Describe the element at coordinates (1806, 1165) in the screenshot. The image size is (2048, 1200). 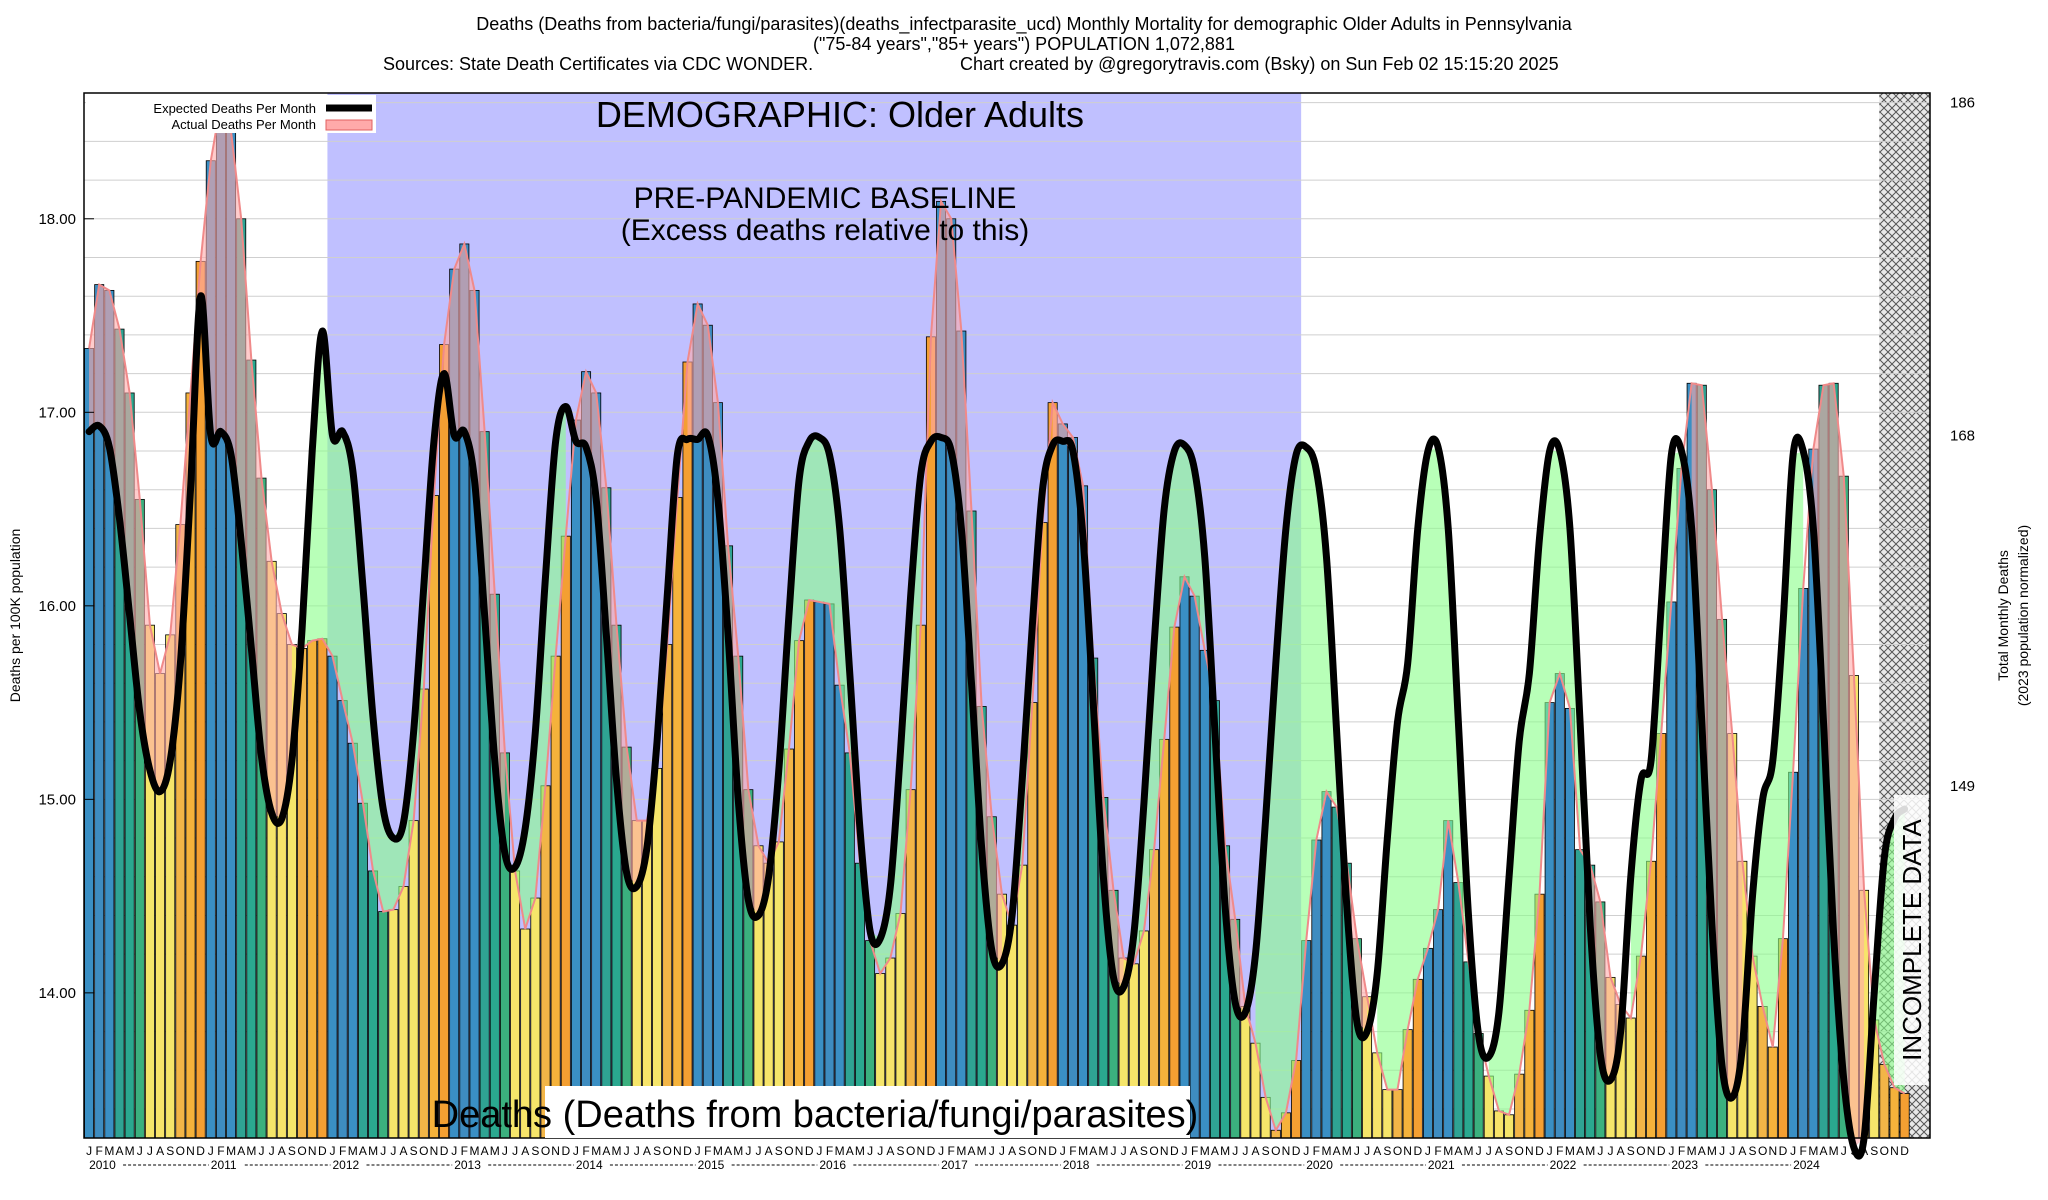
I see `x-year-label: 2024` at that location.